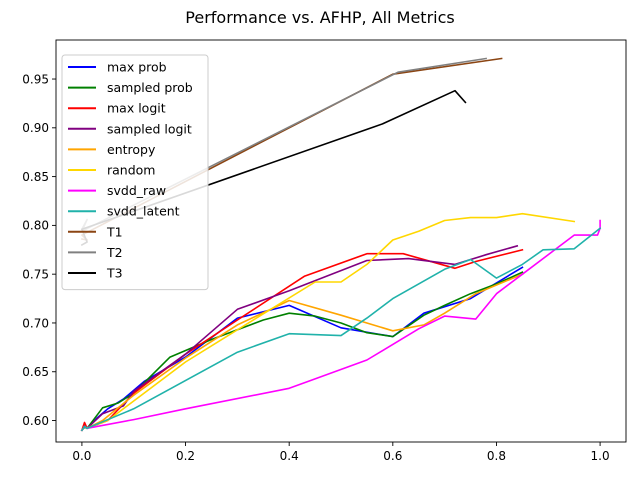 The image size is (640, 484). What do you see at coordinates (35, 421) in the screenshot?
I see `y-tick-label: 0.60` at bounding box center [35, 421].